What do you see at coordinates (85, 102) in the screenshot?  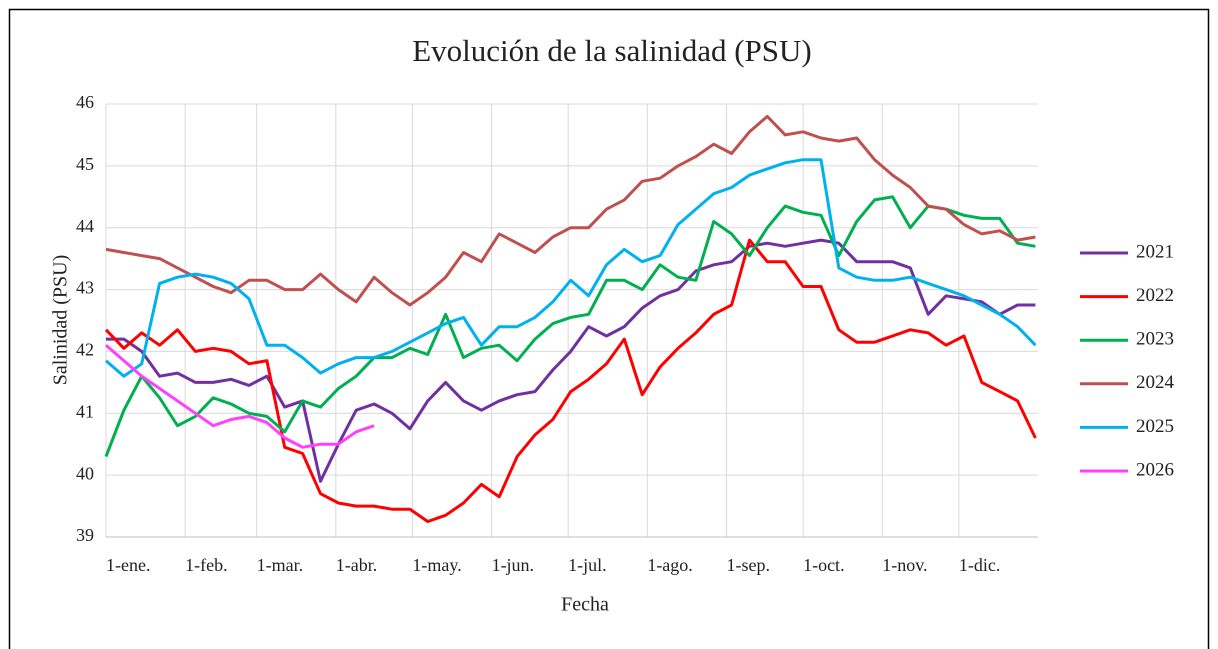 I see `y-tick-label: 46` at bounding box center [85, 102].